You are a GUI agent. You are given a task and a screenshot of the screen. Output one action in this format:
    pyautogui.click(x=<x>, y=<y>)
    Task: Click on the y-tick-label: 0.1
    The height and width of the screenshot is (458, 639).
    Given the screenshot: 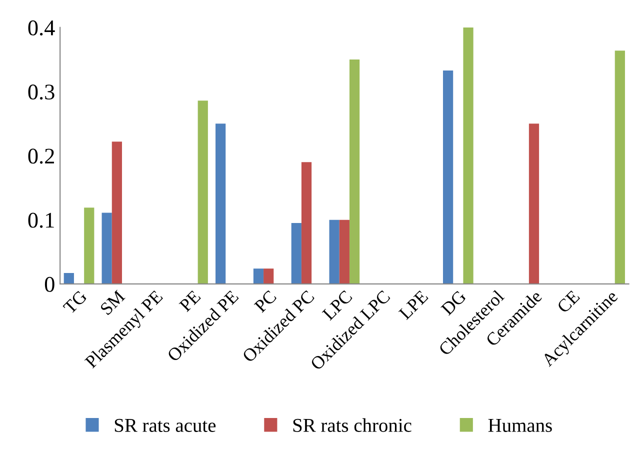 What is the action you would take?
    pyautogui.click(x=41, y=220)
    